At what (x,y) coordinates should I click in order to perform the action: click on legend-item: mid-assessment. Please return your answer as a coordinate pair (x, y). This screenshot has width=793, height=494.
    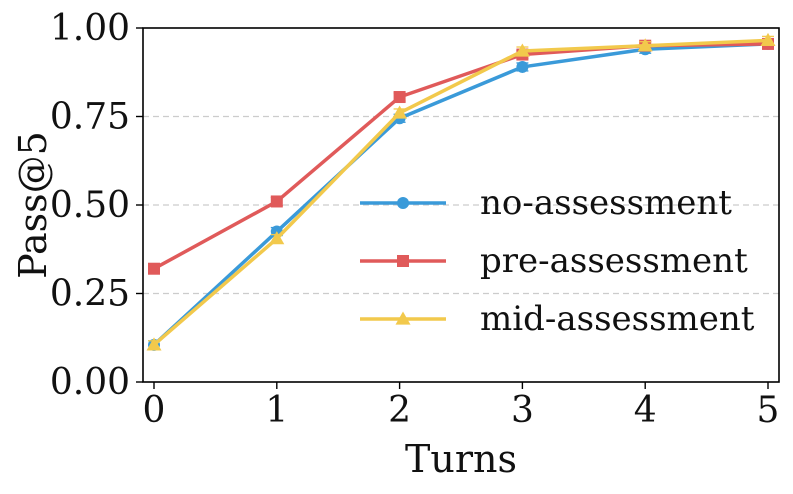
    Looking at the image, I should click on (557, 319).